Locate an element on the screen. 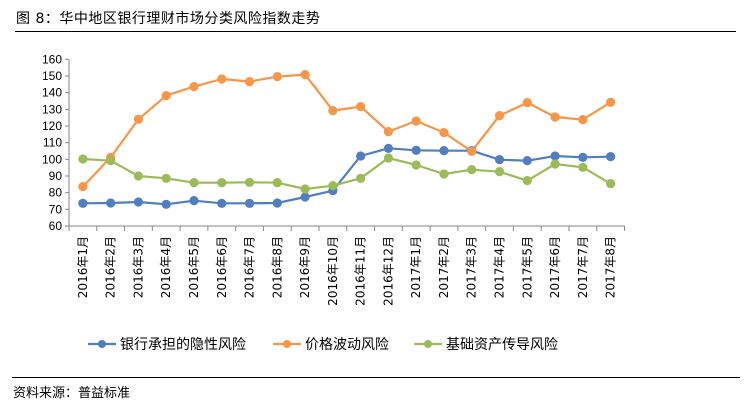  y-tick-label: 100 is located at coordinates (52, 159).